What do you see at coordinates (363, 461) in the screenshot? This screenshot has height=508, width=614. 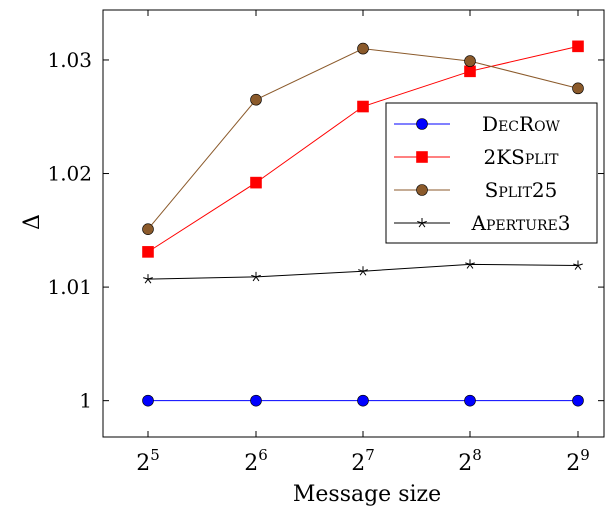 I see `x-tick-label: 27` at bounding box center [363, 461].